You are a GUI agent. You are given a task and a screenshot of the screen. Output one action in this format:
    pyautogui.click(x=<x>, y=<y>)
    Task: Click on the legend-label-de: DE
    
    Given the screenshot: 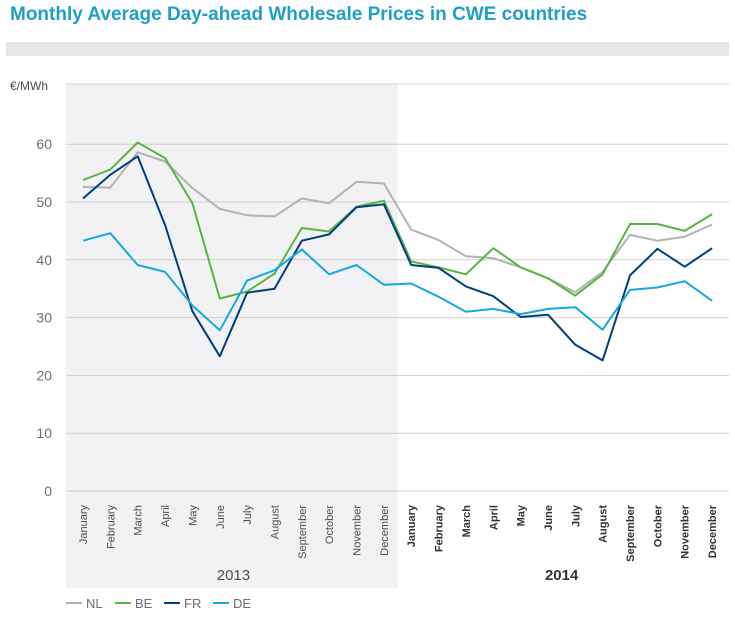 What is the action you would take?
    pyautogui.click(x=242, y=603)
    